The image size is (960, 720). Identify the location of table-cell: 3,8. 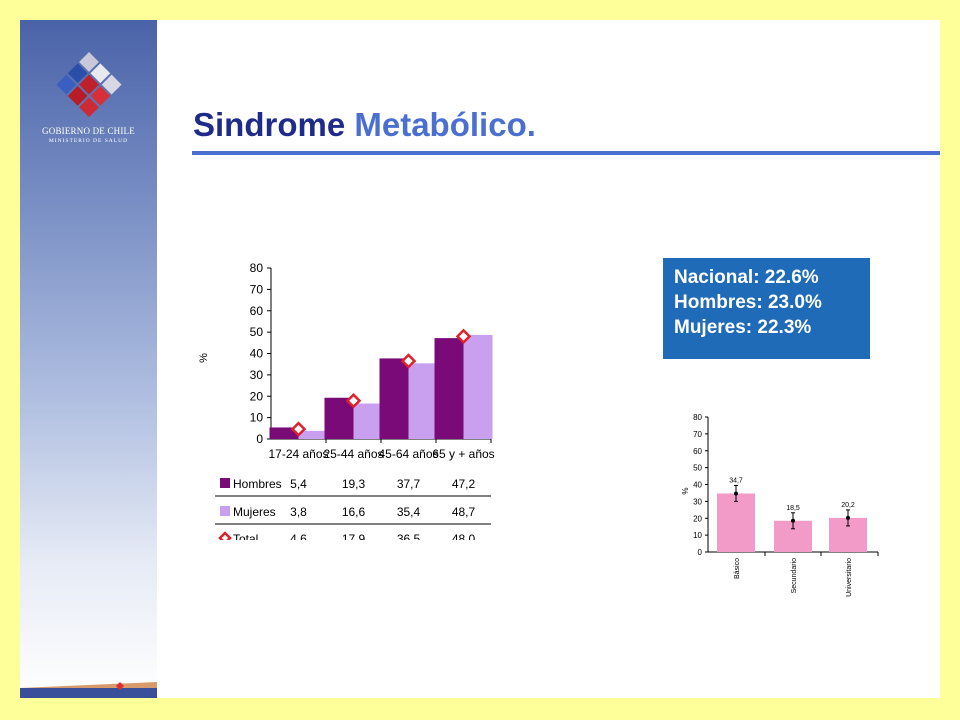
(298, 512).